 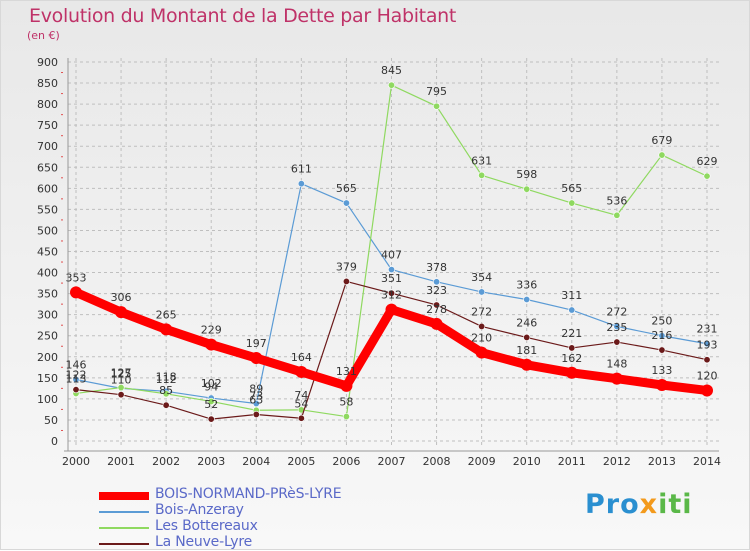 What do you see at coordinates (124, 512) in the screenshot?
I see `legend-swatch-bois-anzeray` at bounding box center [124, 512].